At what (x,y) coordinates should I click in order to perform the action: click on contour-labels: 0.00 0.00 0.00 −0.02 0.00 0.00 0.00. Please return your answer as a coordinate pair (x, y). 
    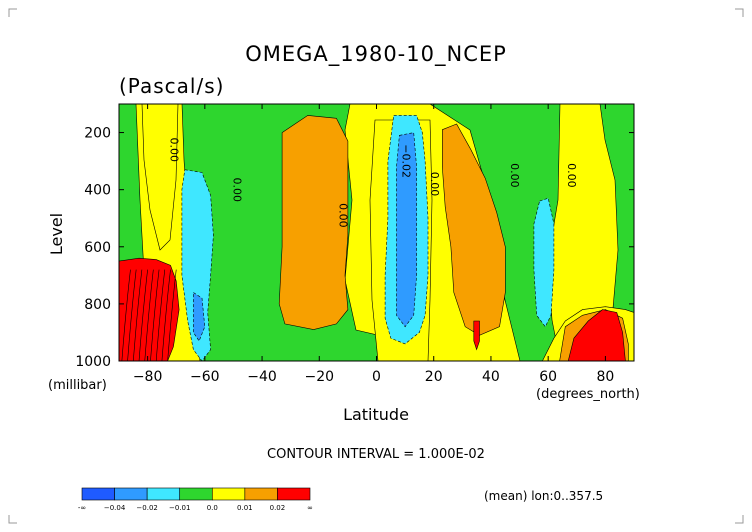
    Looking at the image, I should click on (373, 182).